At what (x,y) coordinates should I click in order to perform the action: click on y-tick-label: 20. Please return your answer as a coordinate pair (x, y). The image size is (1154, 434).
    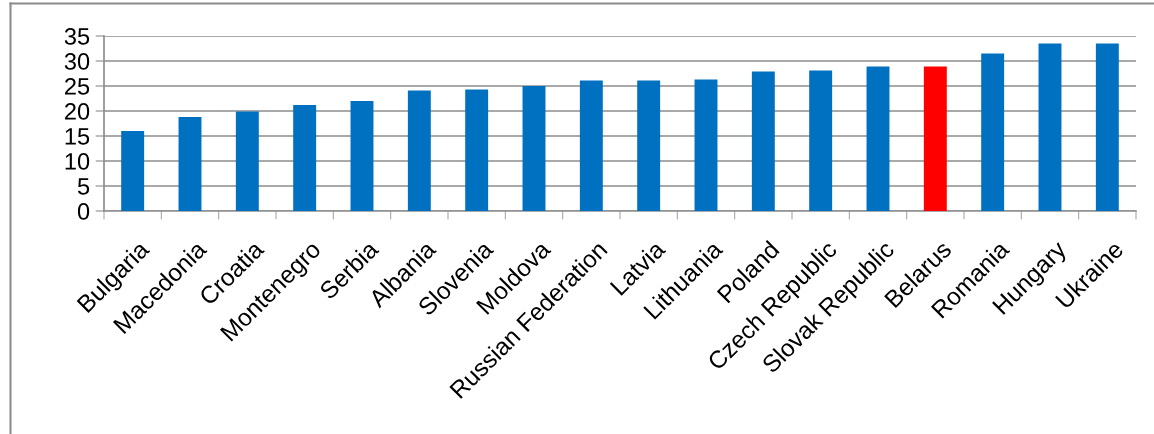
    Looking at the image, I should click on (77, 111).